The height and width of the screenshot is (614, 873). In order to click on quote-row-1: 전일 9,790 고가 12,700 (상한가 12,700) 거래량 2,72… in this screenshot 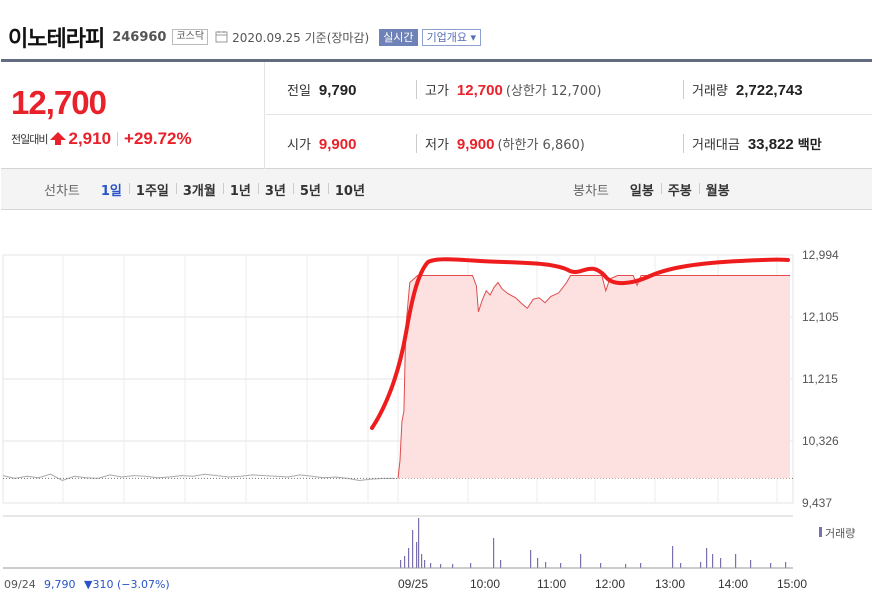, I will do `click(569, 88)`.